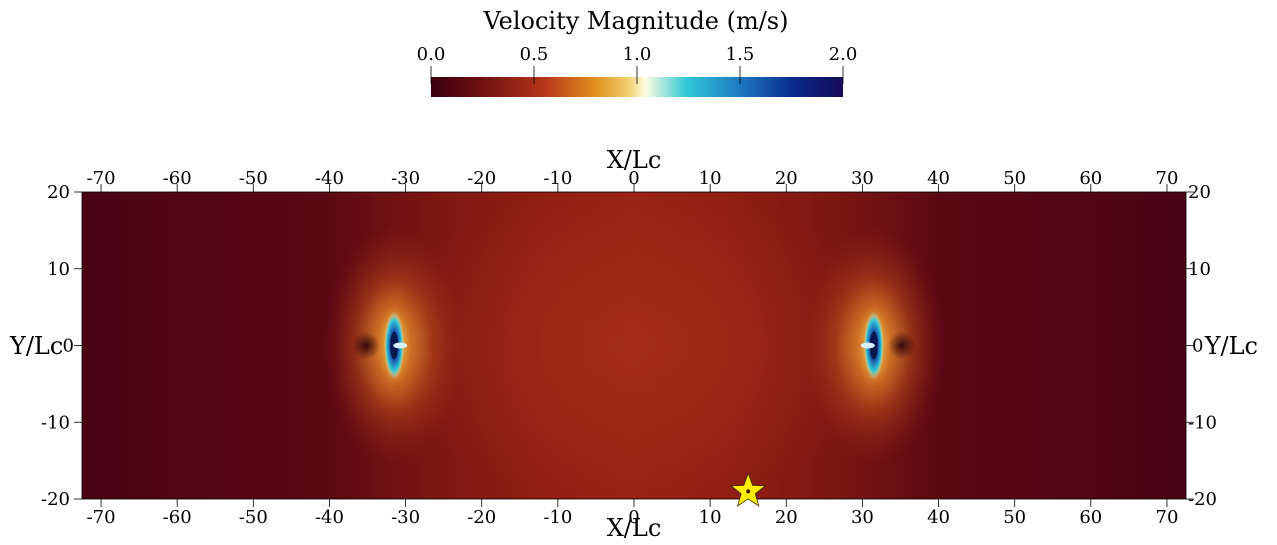  I want to click on colorbar-title: Velocity Magnitude (m/s), so click(636, 21).